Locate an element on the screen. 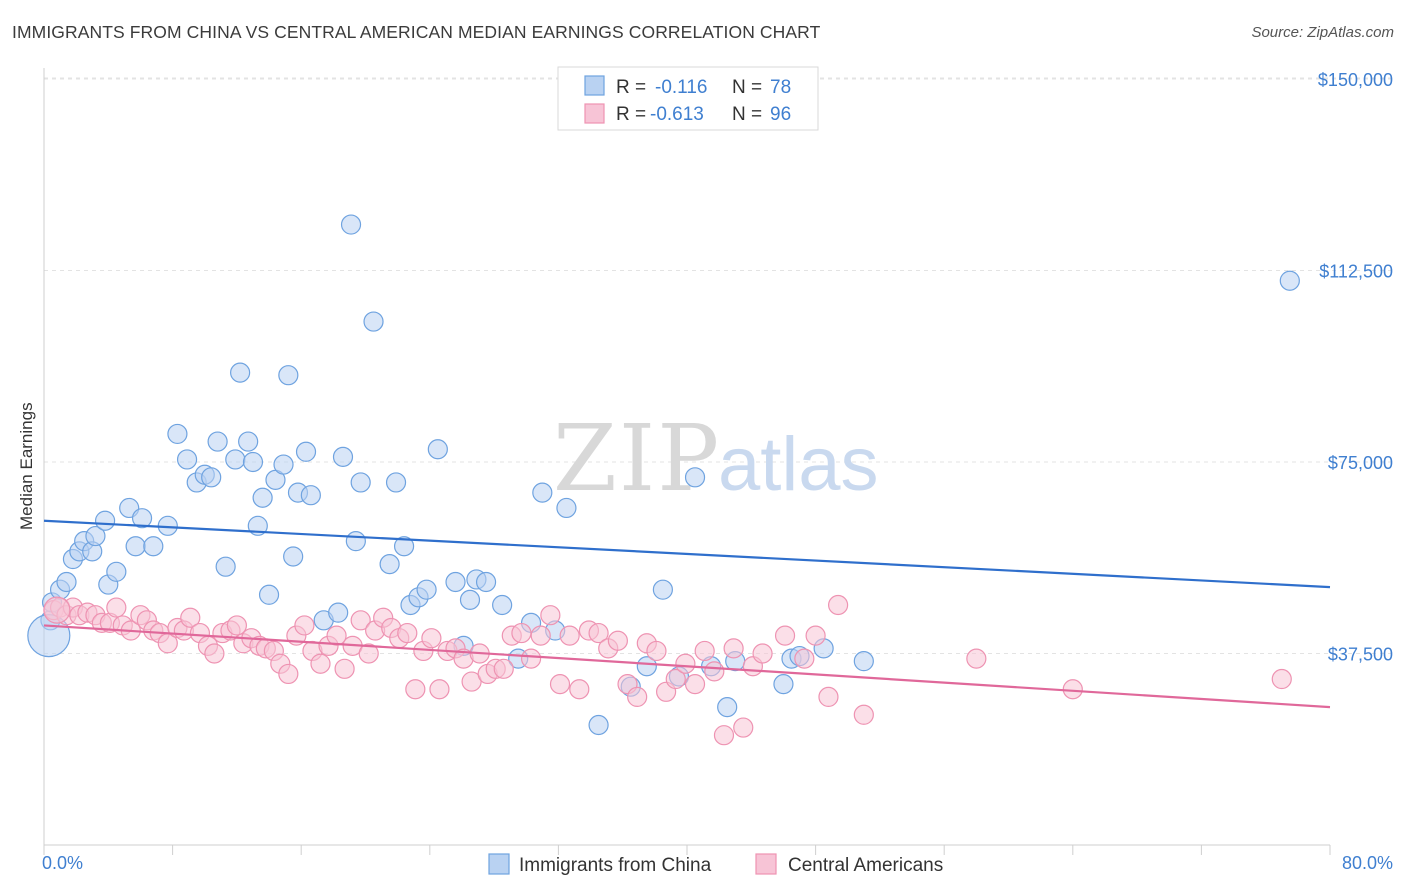 The width and height of the screenshot is (1406, 892). y-tick-label: $150,000 is located at coordinates (1355, 80).